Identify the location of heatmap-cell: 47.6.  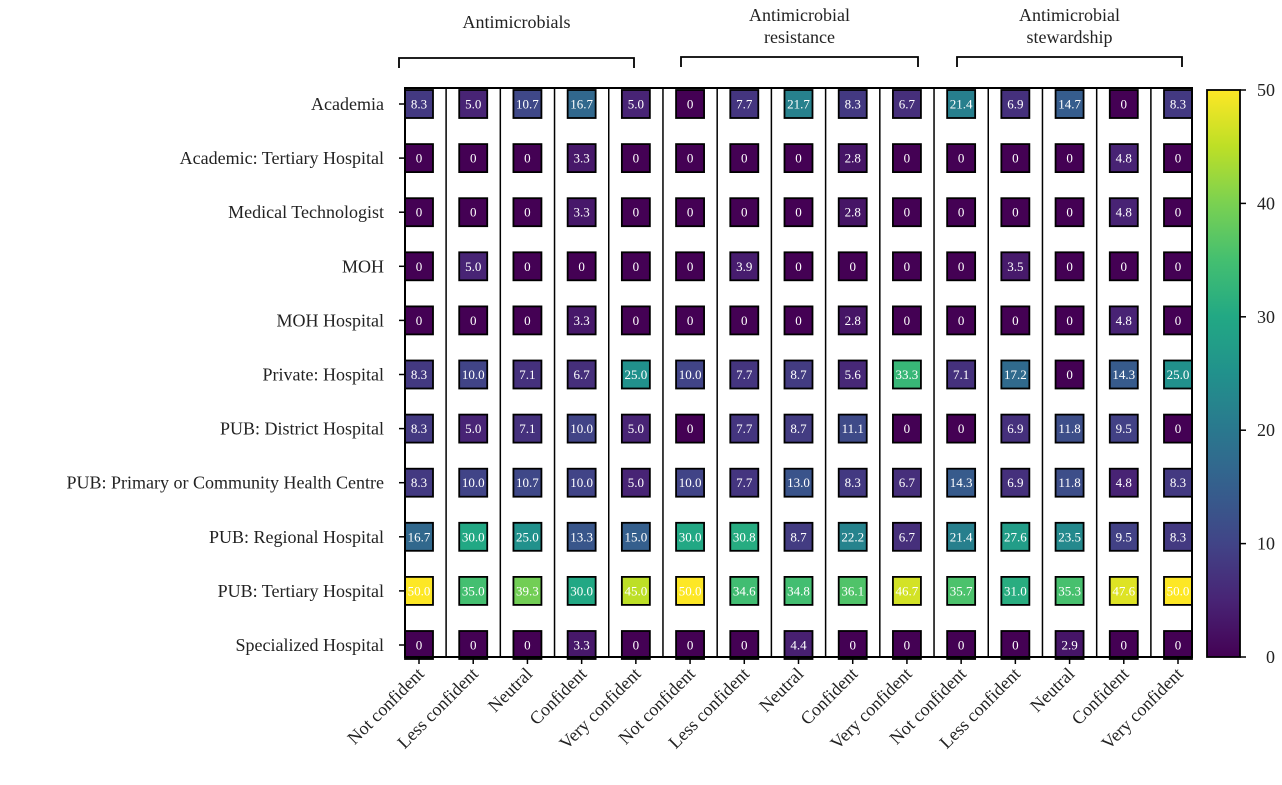
(1123, 591).